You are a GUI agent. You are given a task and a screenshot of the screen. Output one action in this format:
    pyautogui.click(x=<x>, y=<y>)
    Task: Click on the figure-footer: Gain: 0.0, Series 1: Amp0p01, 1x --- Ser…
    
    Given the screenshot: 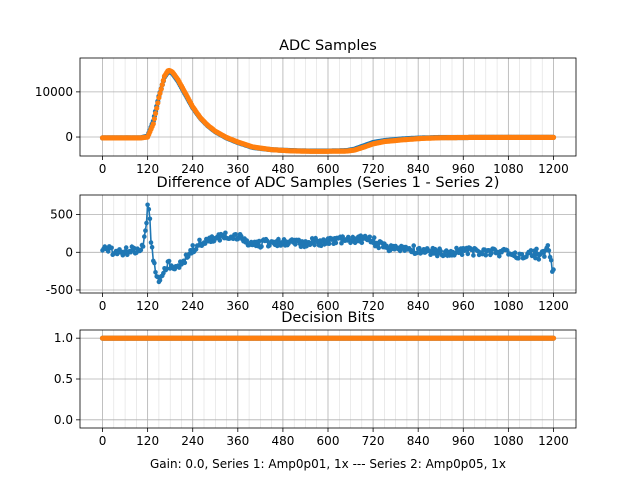 What is the action you would take?
    pyautogui.click(x=328, y=464)
    